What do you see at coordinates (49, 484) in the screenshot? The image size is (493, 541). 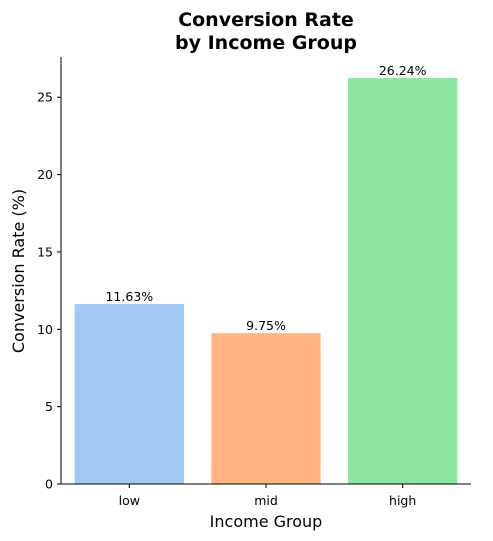 I see `y-tick-label-0: 0` at bounding box center [49, 484].